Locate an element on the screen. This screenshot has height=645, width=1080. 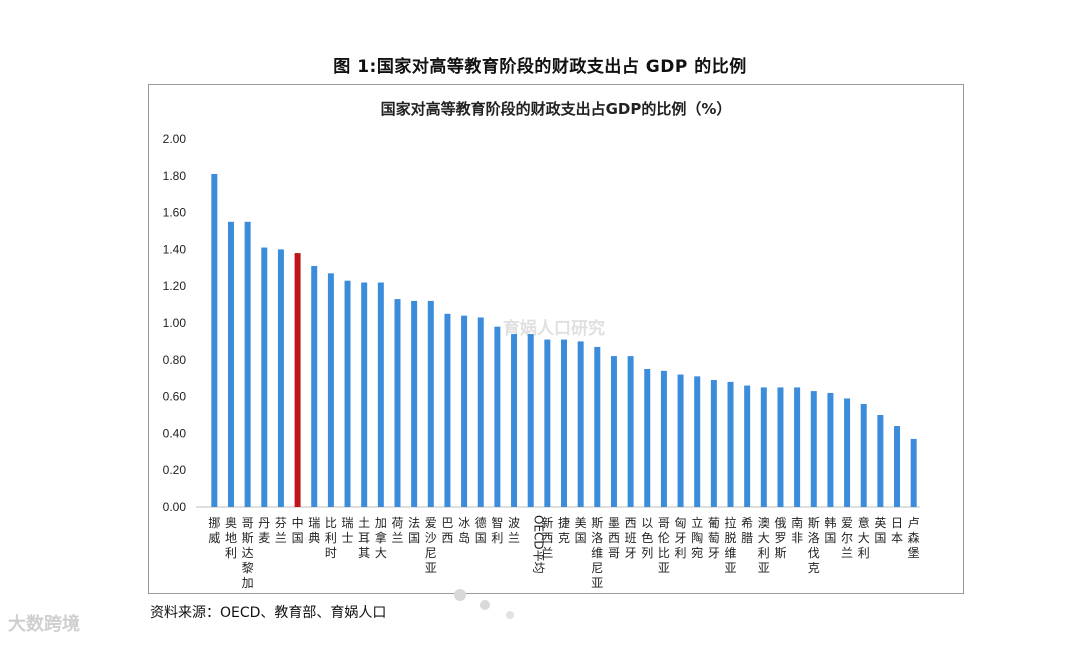
x-tick-label: 奥地利 is located at coordinates (231, 538).